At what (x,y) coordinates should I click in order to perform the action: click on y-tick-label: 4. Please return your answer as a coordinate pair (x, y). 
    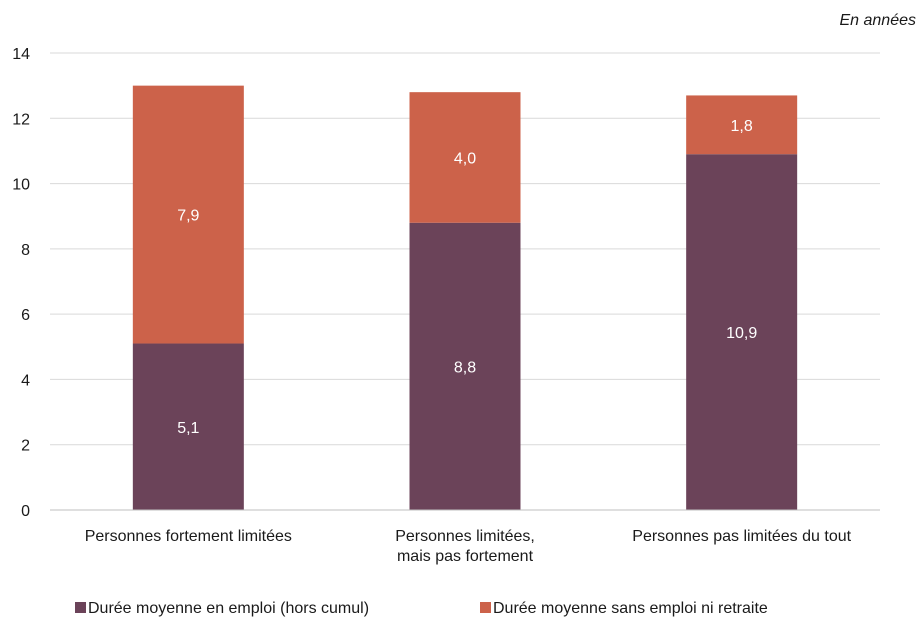
    Looking at the image, I should click on (25, 380).